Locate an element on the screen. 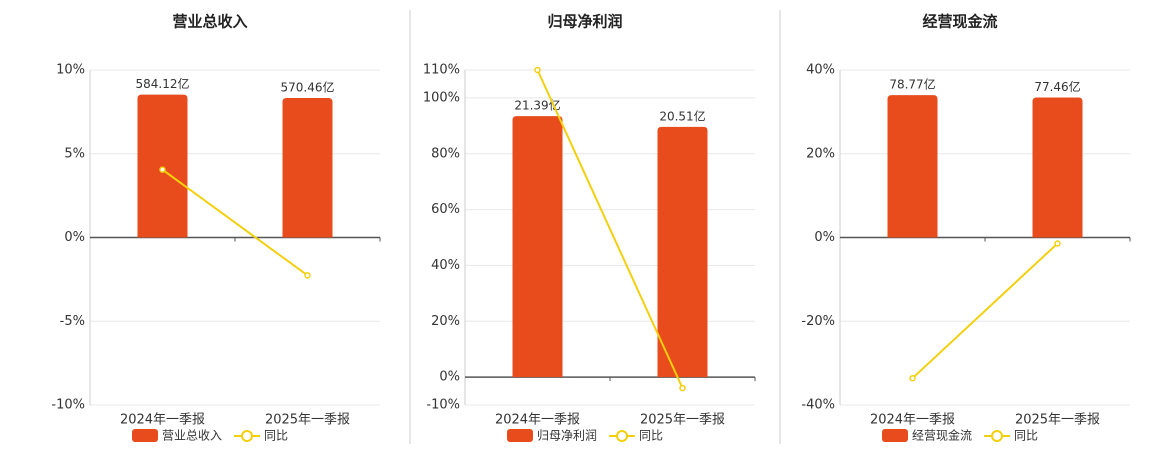 The width and height of the screenshot is (1160, 450). chart-title: 经营现金流 is located at coordinates (959, 22).